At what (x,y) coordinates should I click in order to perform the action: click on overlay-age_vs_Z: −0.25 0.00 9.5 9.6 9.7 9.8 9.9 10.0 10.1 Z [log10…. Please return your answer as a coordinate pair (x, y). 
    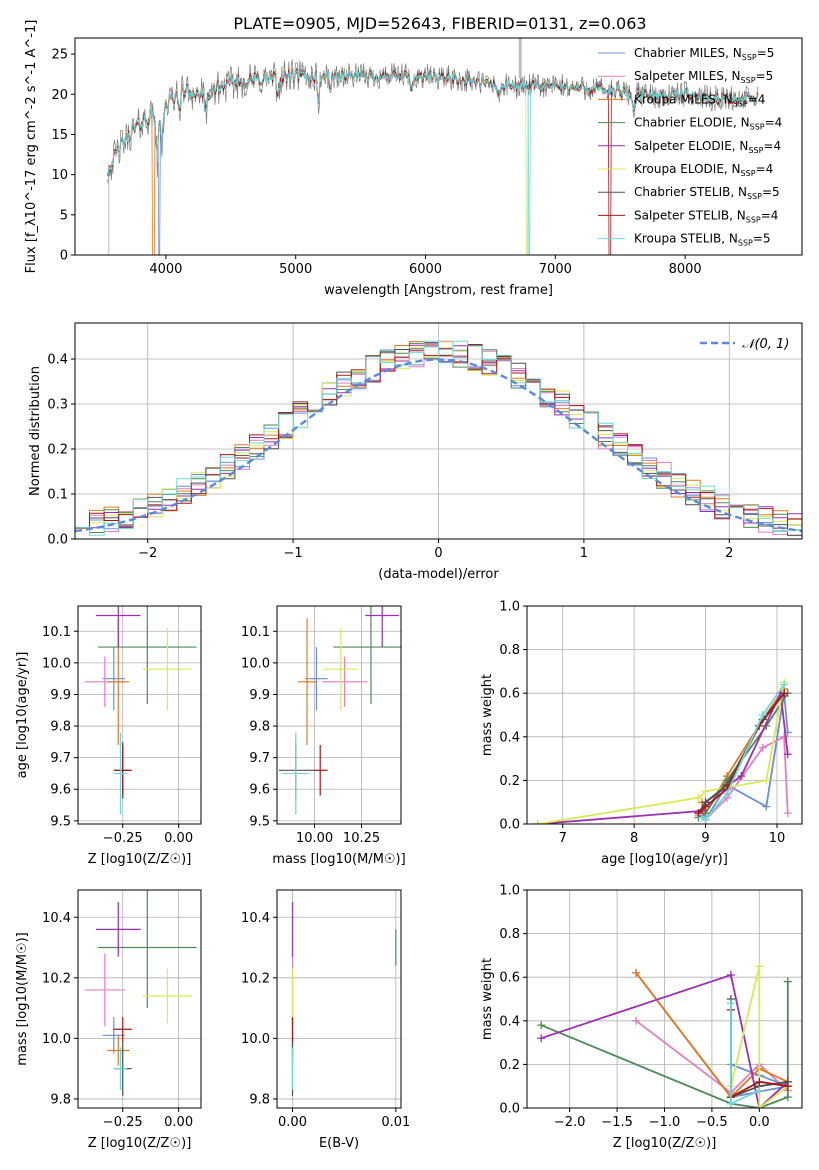
    Looking at the image, I should click on (108, 736).